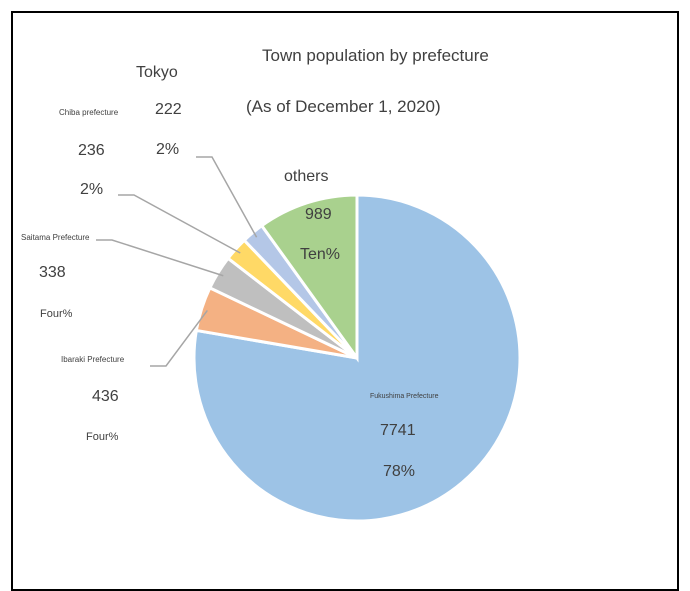 The image size is (690, 591). Describe the element at coordinates (56, 314) in the screenshot. I see `slice-percent-saitama: Four%` at that location.